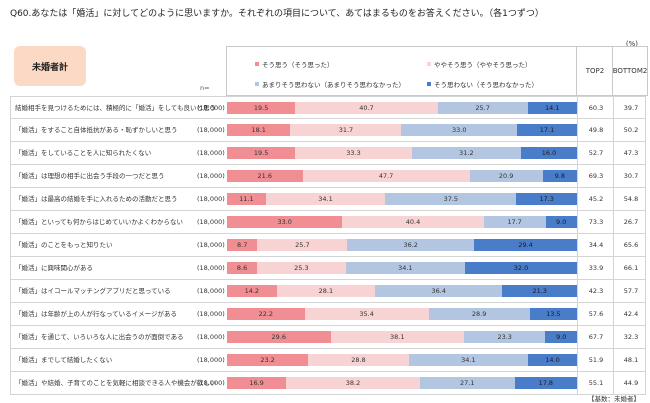  I want to click on bottom2-value: 65.6, so click(630, 245).